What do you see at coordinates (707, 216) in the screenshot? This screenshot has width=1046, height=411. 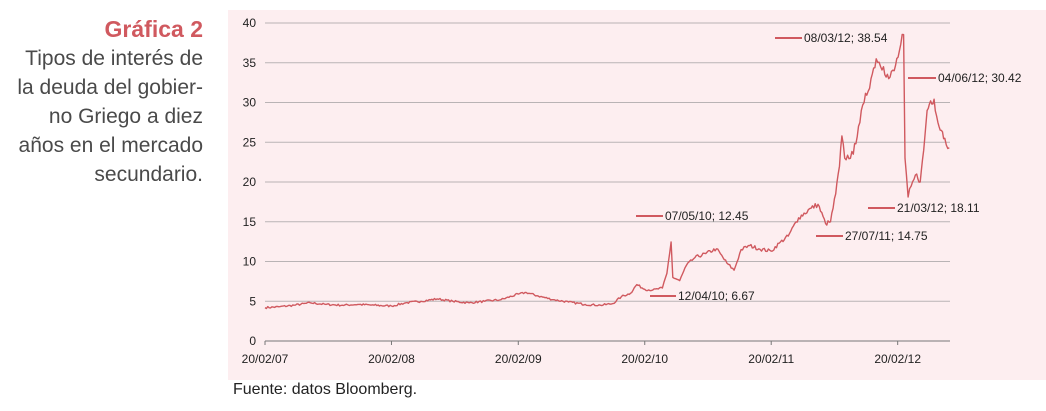 I see `annotation-label: 07/05/10; 12.45` at bounding box center [707, 216].